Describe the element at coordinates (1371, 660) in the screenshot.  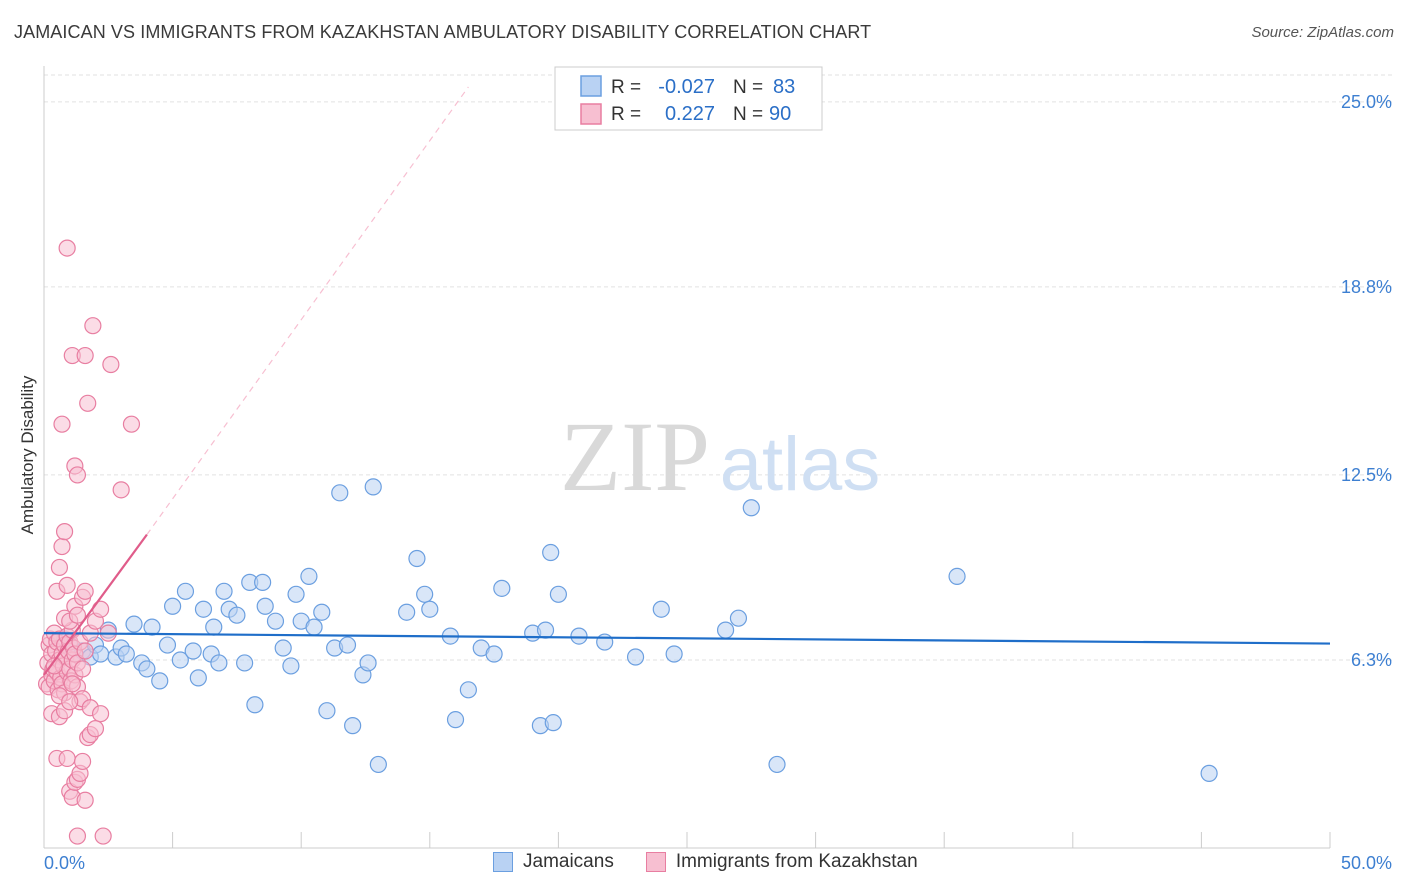
I see `y-tick-label: 6.3%` at that location.